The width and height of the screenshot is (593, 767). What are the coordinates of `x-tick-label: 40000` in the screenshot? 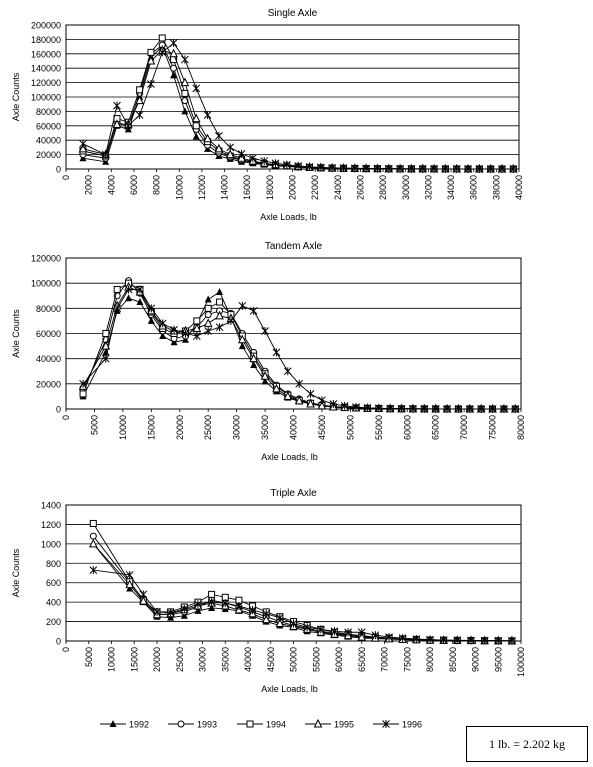 It's located at (519, 187).